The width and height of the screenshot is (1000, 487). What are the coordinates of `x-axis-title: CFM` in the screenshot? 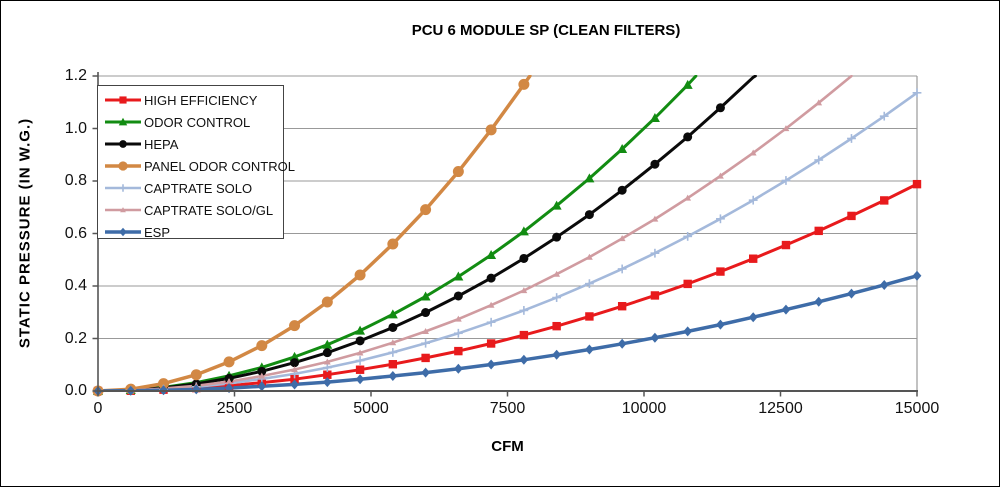 It's located at (507, 446).